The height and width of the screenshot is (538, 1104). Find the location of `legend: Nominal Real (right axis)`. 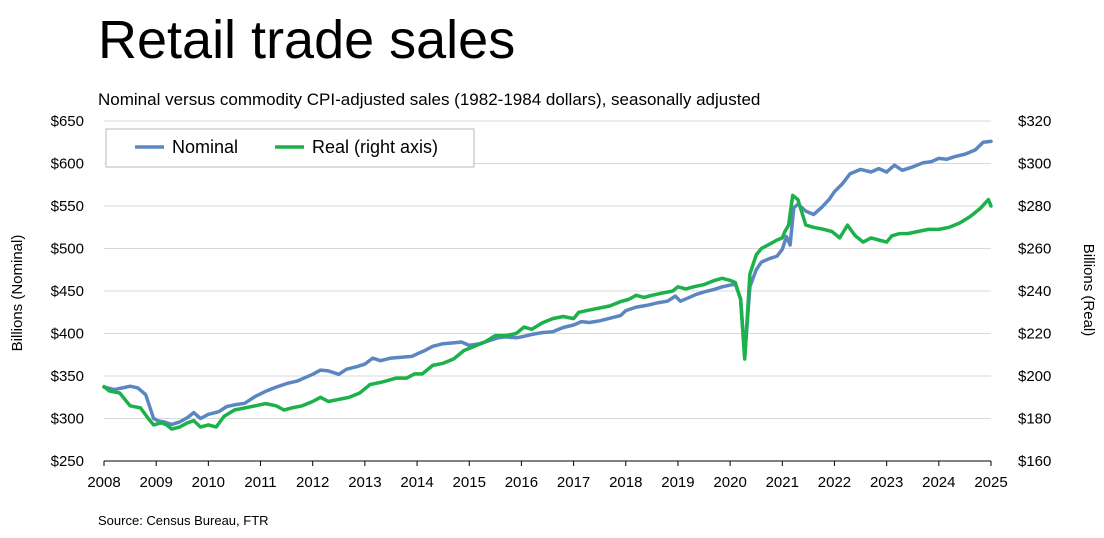

legend: Nominal Real (right axis) is located at coordinates (290, 148).